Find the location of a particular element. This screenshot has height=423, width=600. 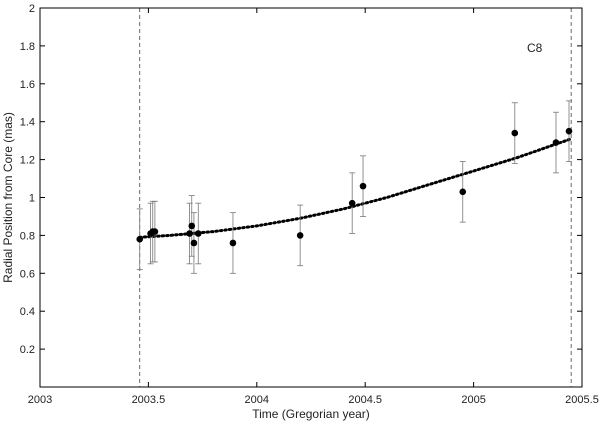

x-tick-label: 2004.5 is located at coordinates (365, 400).